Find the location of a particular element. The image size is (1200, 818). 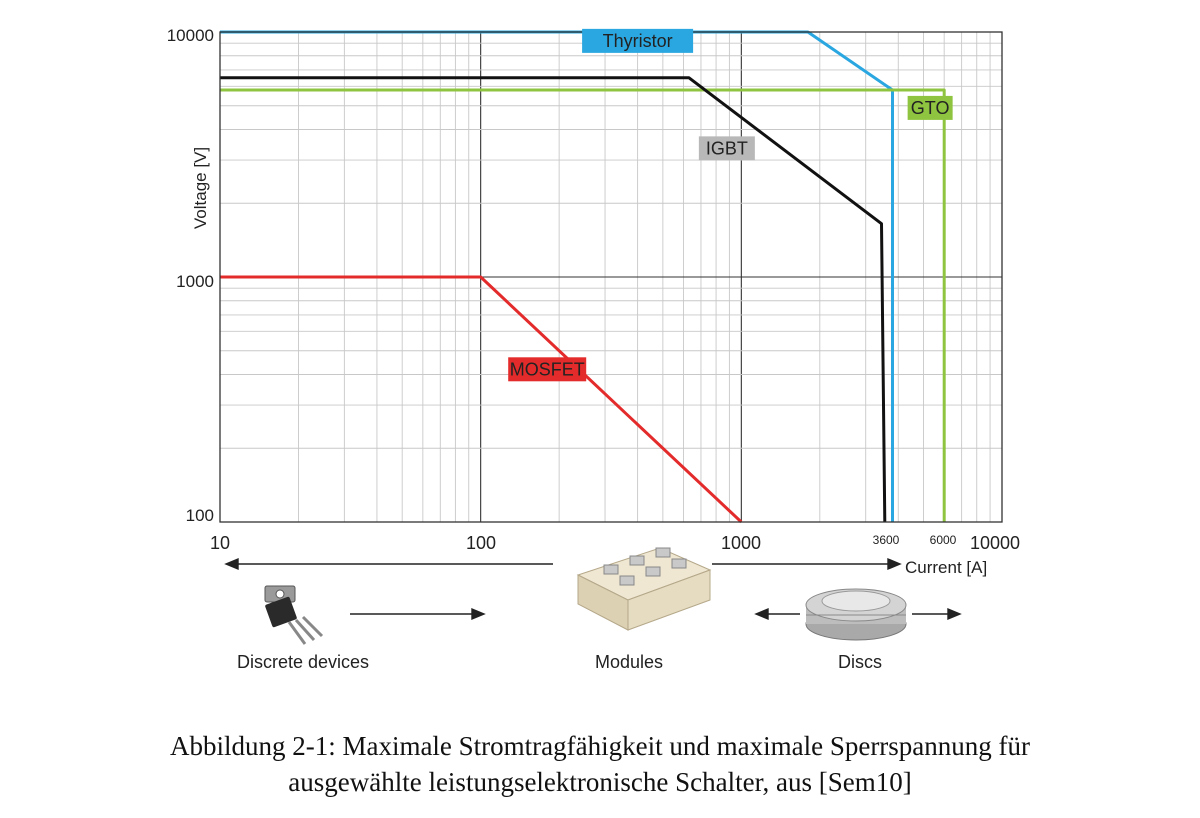

disc-device-icon is located at coordinates (856, 614).